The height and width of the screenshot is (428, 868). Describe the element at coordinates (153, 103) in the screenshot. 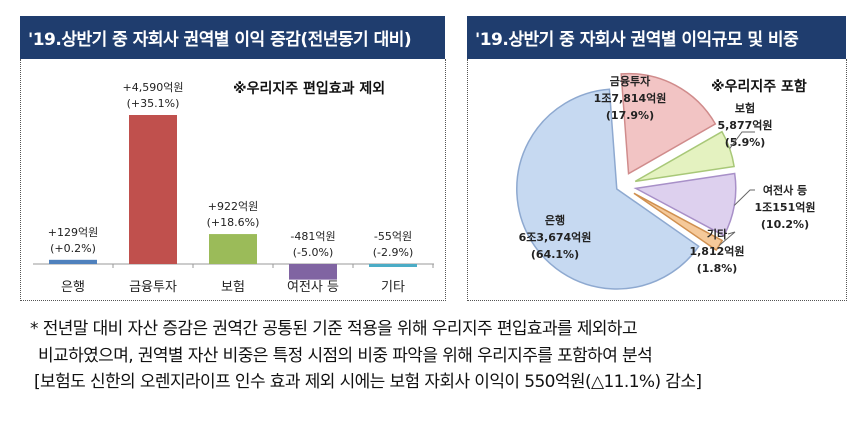

I see `bar-pct-label: (+35.1%)` at that location.